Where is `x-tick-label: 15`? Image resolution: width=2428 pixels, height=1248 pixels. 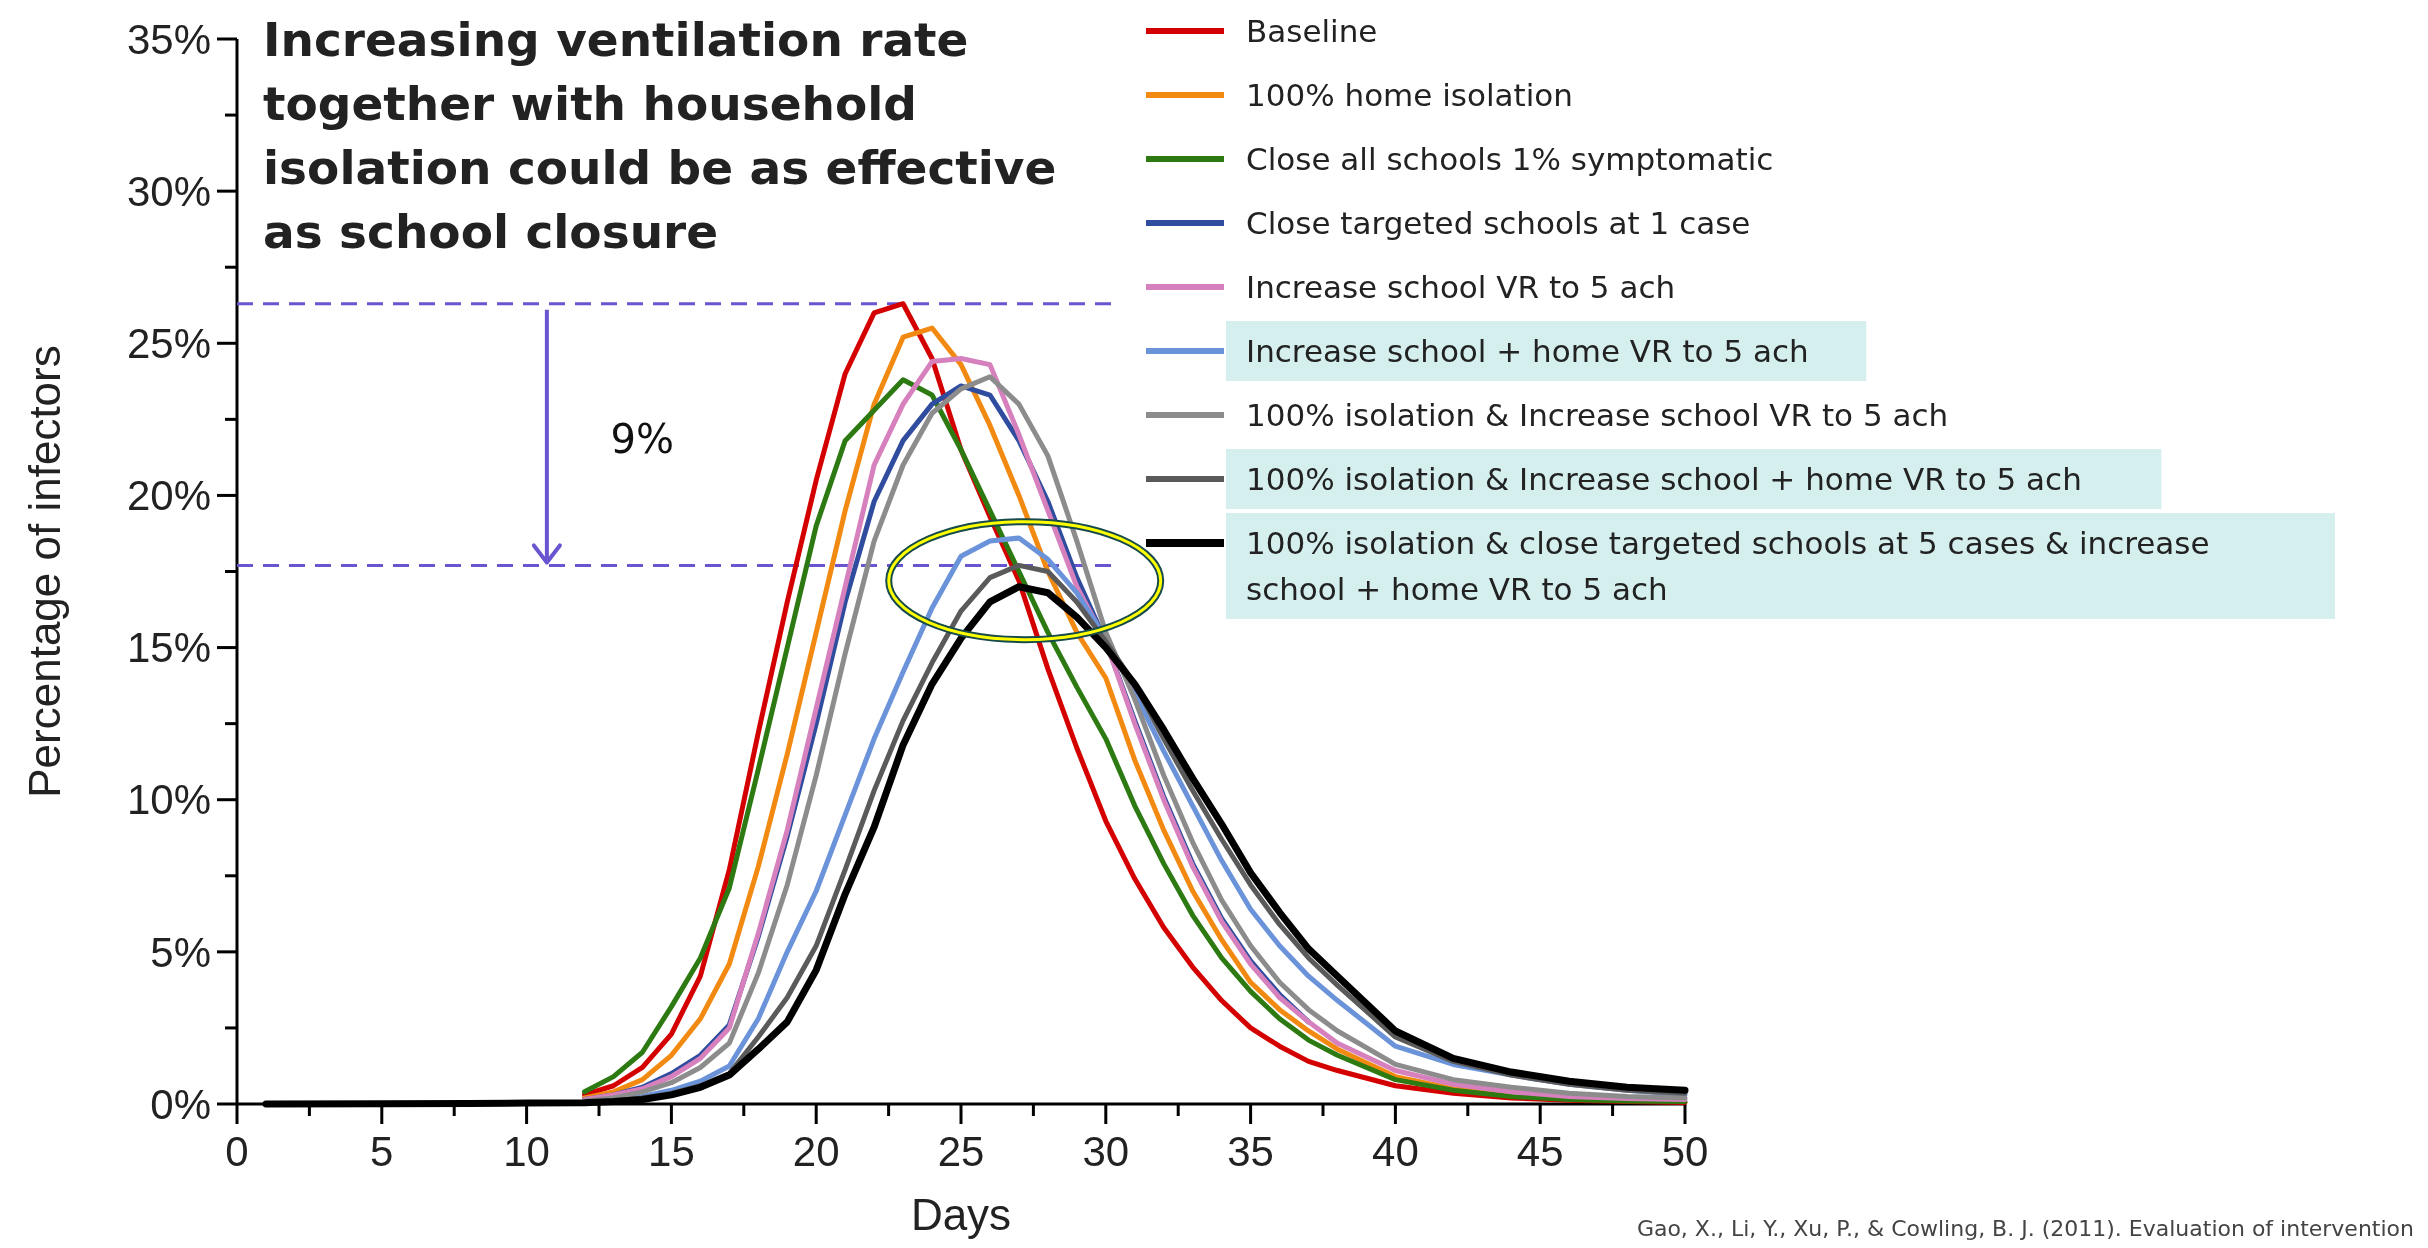
x-tick-label: 15 is located at coordinates (671, 1151).